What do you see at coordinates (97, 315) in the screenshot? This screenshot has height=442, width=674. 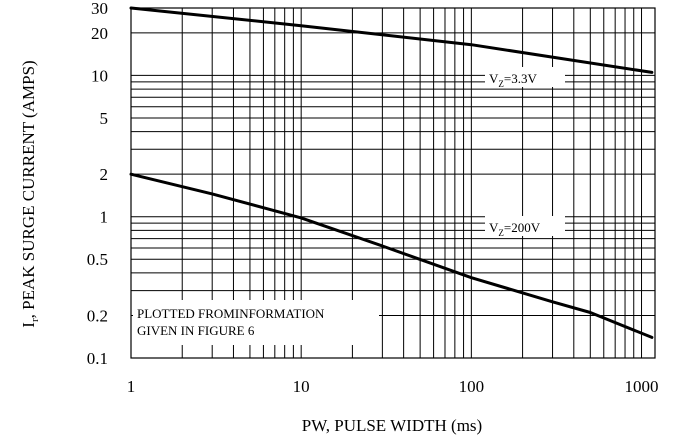 I see `y-tick-label: 0.2` at bounding box center [97, 315].